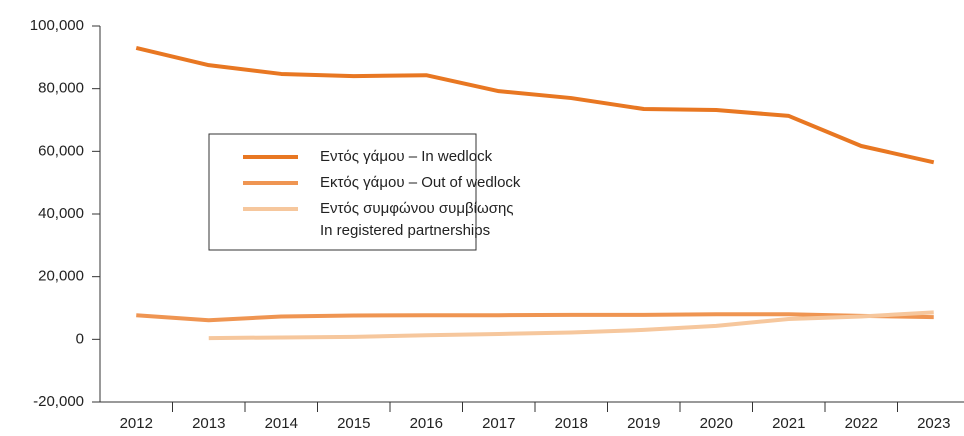 Image resolution: width=964 pixels, height=436 pixels. I want to click on x-tick-label: 2013, so click(208, 423).